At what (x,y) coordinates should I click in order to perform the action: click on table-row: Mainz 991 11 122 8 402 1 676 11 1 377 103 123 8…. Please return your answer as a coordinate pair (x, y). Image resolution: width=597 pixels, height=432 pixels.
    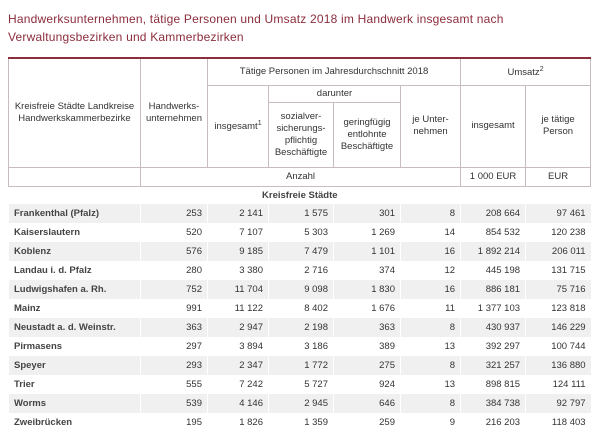
    Looking at the image, I should click on (299, 308).